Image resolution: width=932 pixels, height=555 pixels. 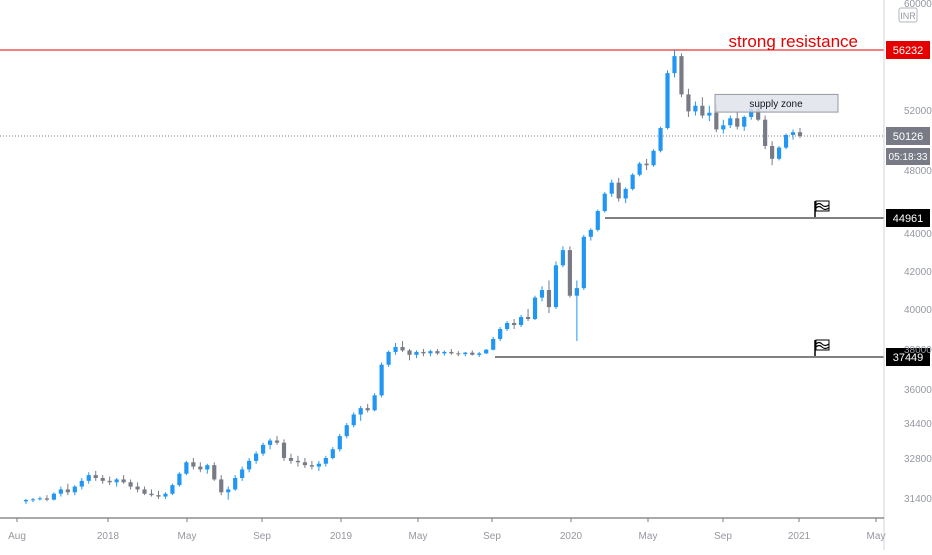 What do you see at coordinates (918, 171) in the screenshot?
I see `y-tick-label: 48000` at bounding box center [918, 171].